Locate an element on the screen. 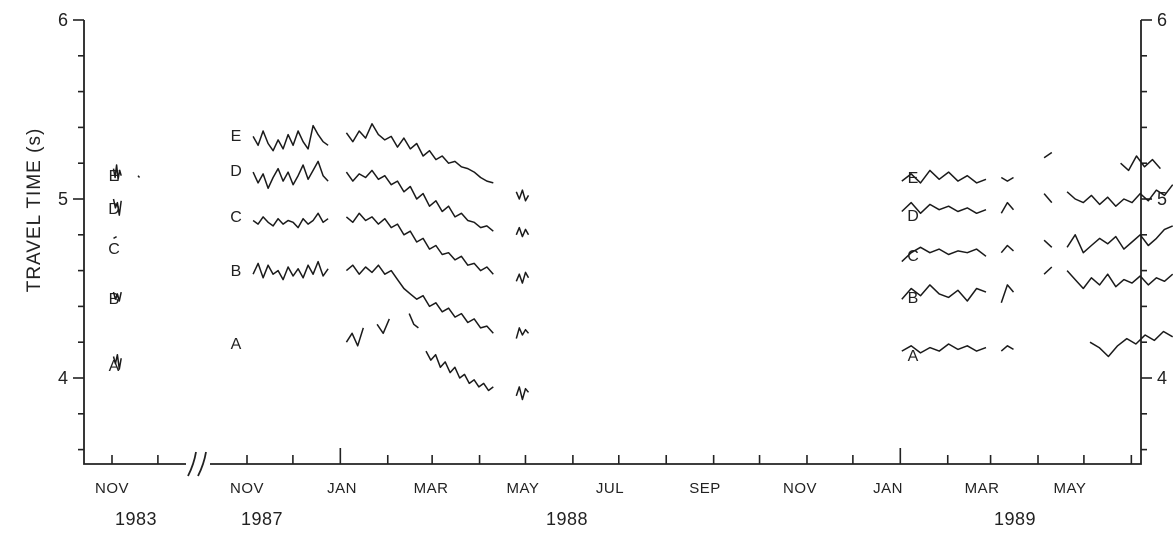 The height and width of the screenshot is (536, 1173). x-year-label: 1983 is located at coordinates (136, 519).